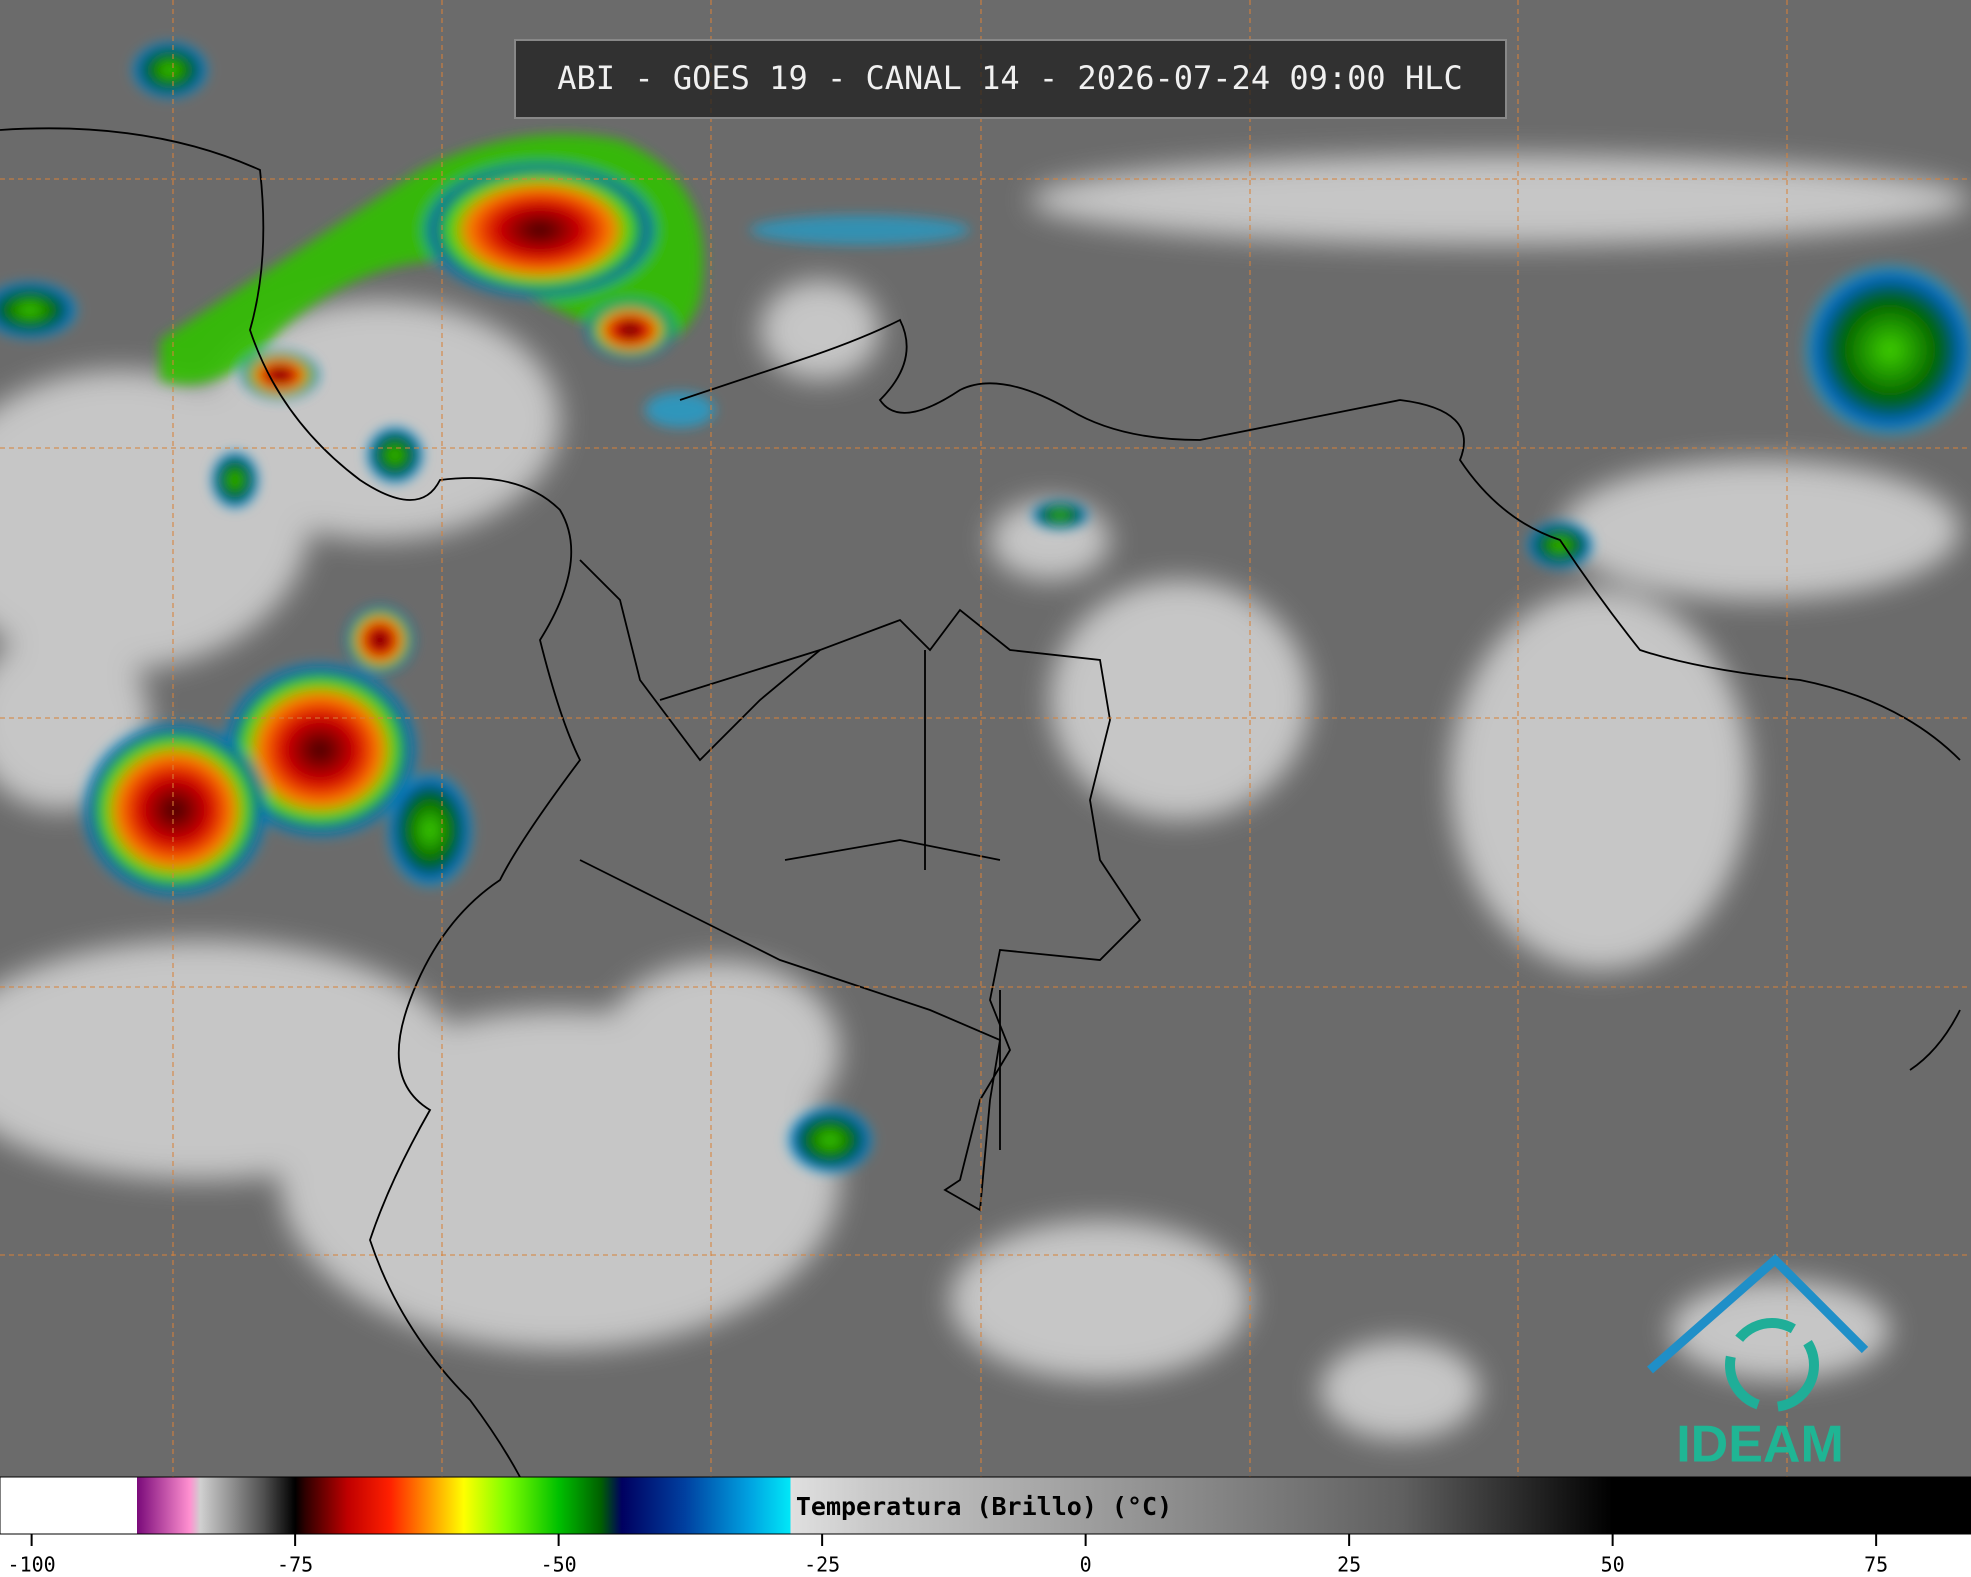  Describe the element at coordinates (1086, 1565) in the screenshot. I see `tick-label: 0` at that location.